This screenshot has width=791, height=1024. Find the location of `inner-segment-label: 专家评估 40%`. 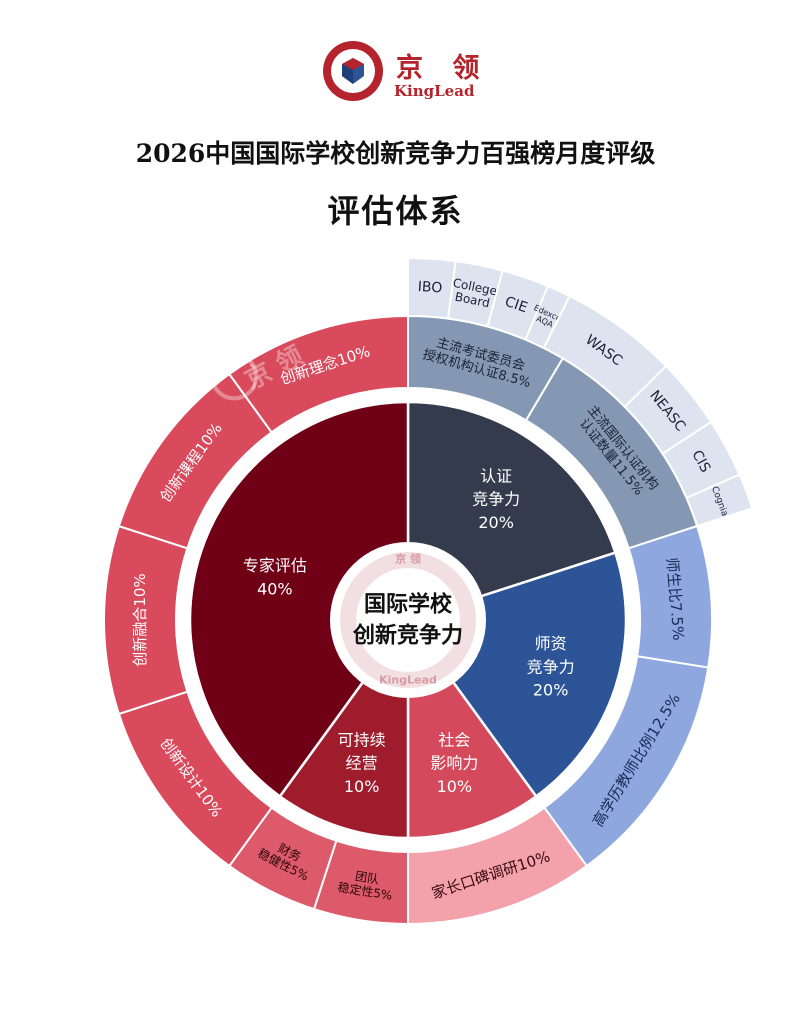

inner-segment-label: 专家评估 40% is located at coordinates (275, 577).